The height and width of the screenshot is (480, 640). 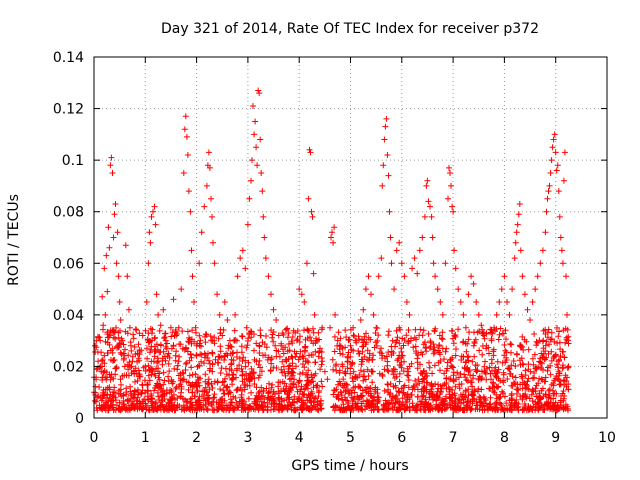 I want to click on x-tick-label: 10, so click(x=607, y=438).